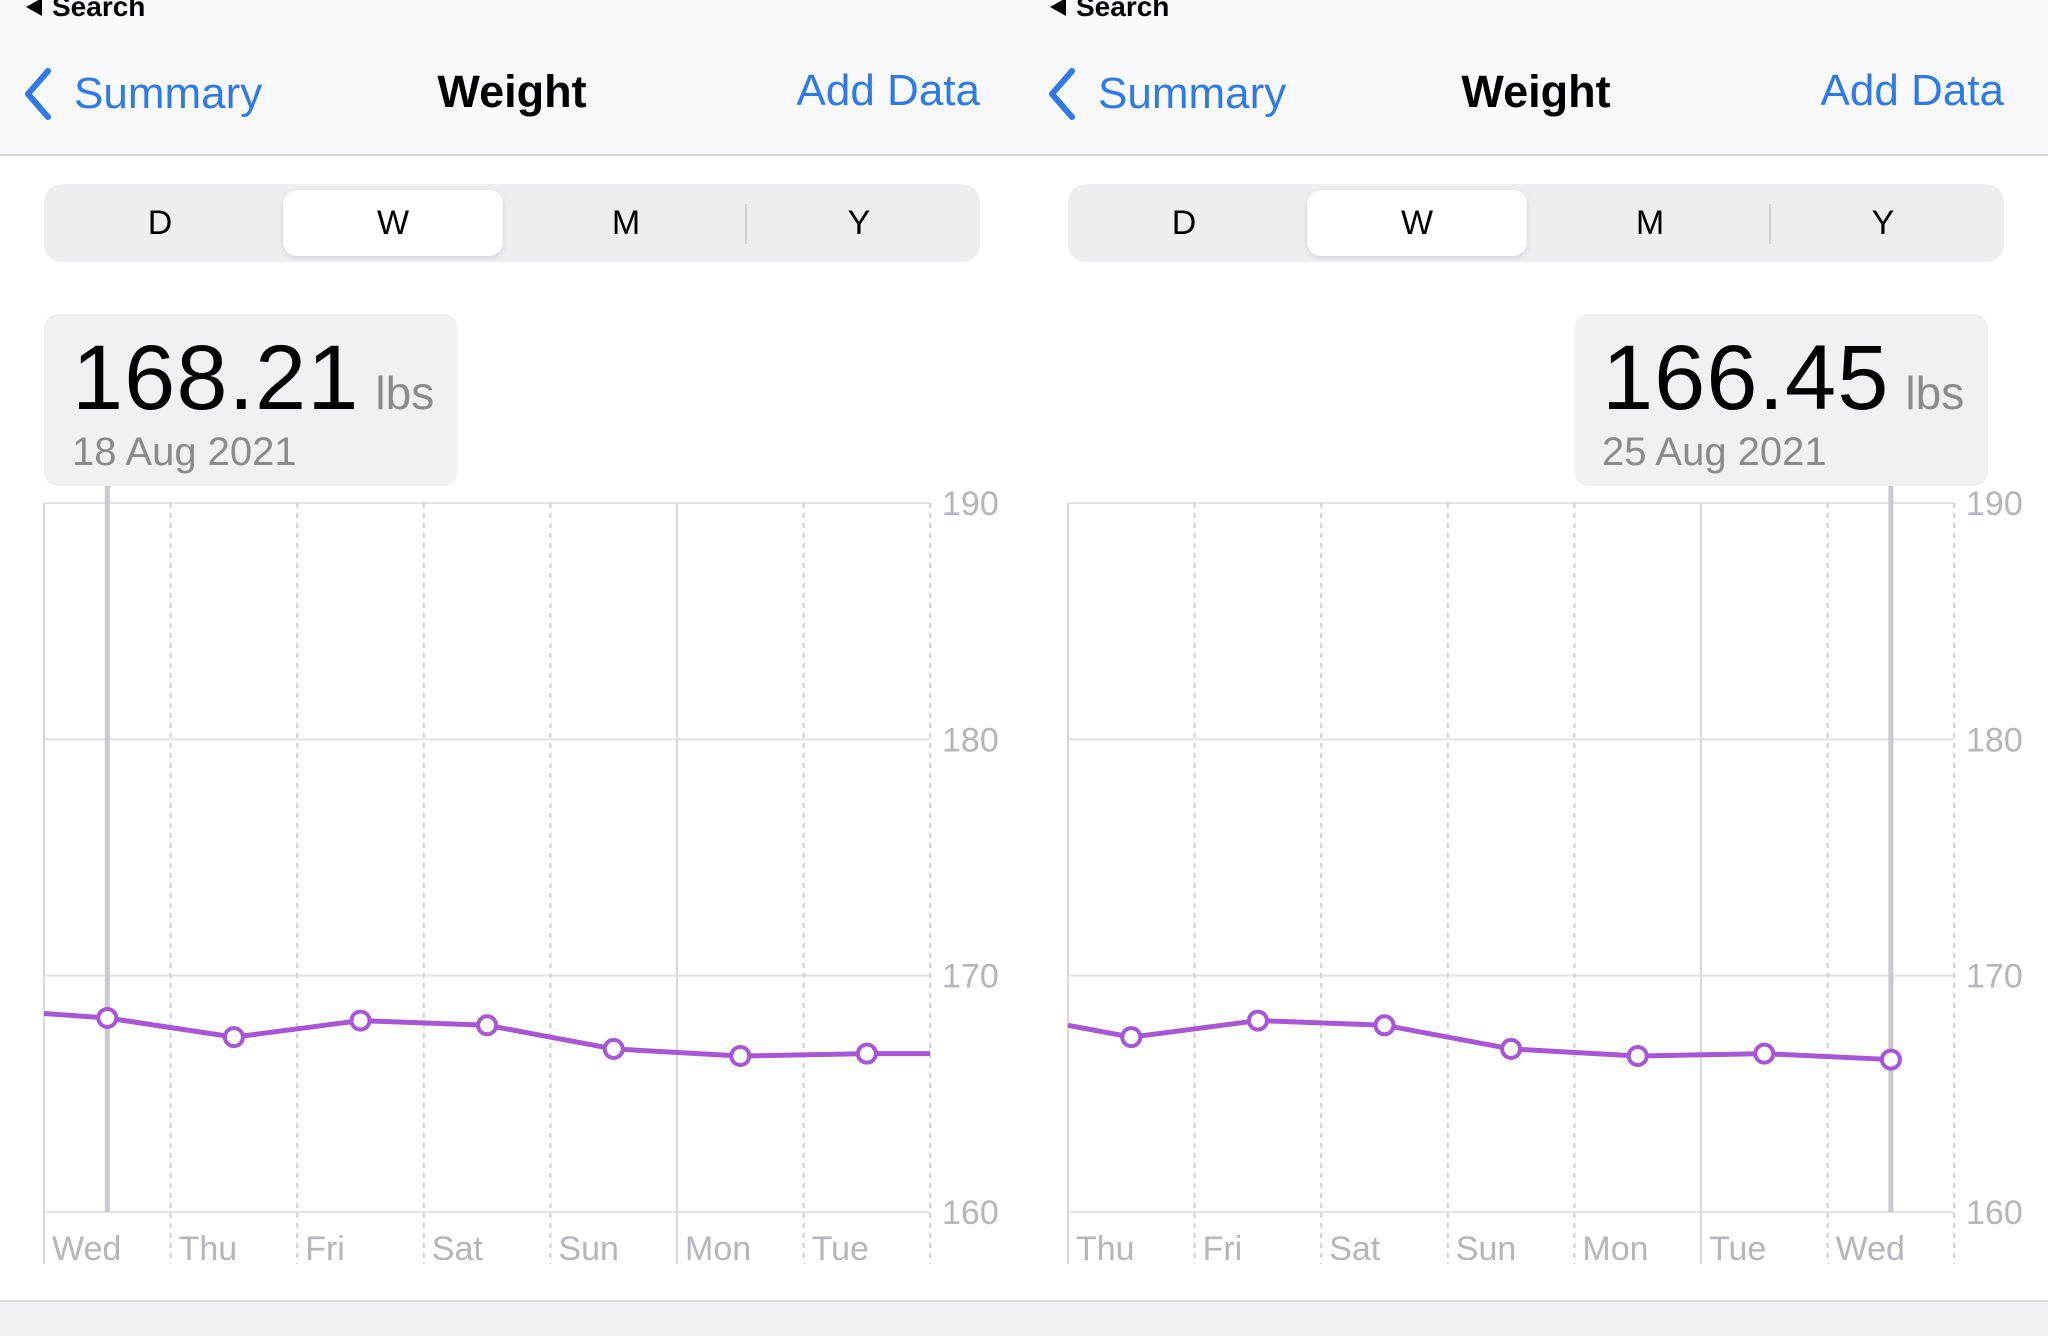 This screenshot has height=1336, width=2048. What do you see at coordinates (1714, 452) in the screenshot?
I see `weight-date: 25 Aug 2021` at bounding box center [1714, 452].